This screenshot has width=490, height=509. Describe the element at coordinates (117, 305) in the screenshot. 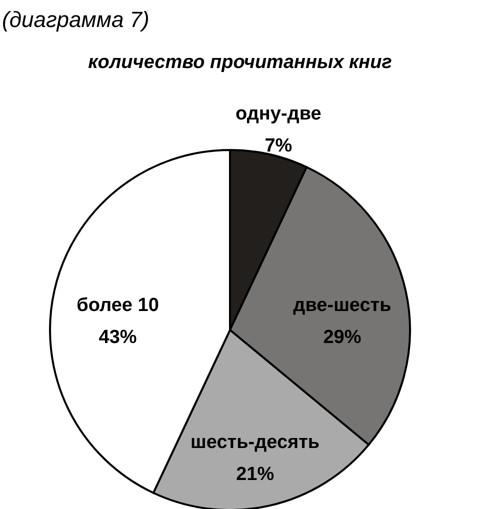

I see `slice-label: более 10` at that location.